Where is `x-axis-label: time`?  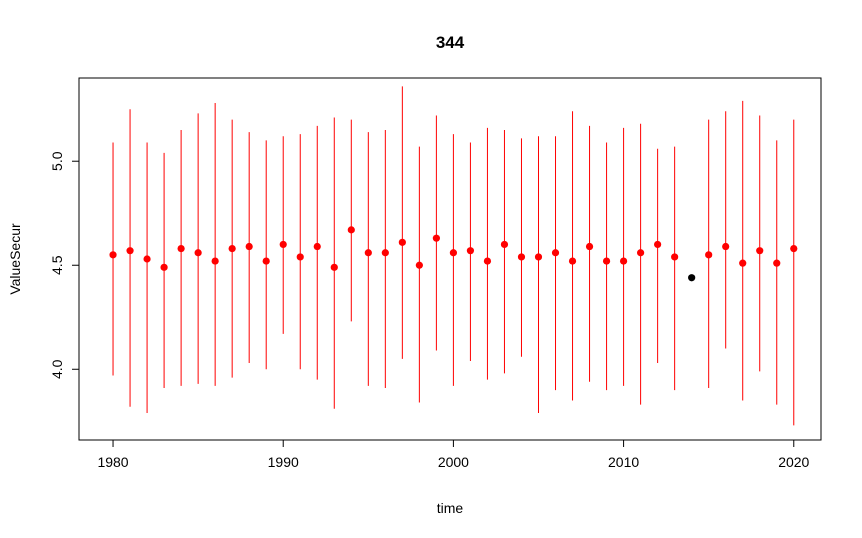 x-axis-label: time is located at coordinates (450, 508).